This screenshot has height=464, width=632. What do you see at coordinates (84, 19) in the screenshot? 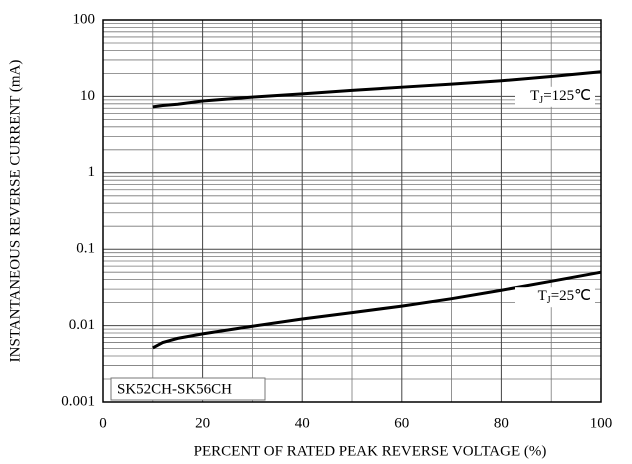
I see `y-tick-label: 100` at bounding box center [84, 19].